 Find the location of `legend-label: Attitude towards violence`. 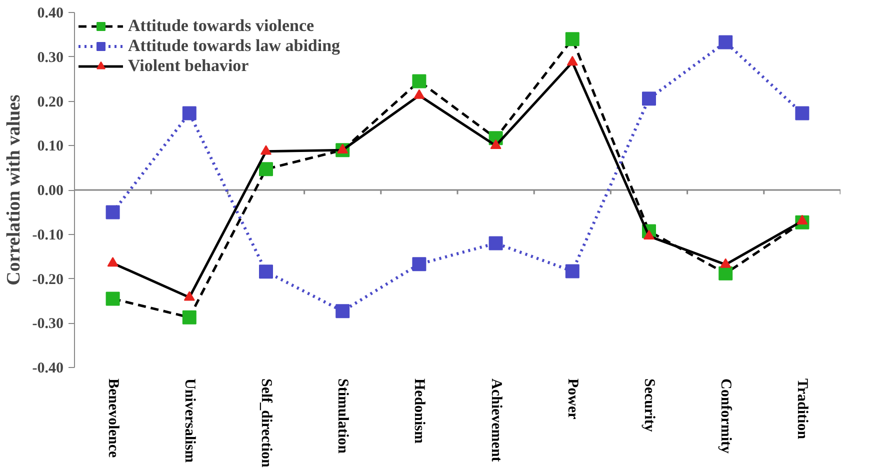

legend-label: Attitude towards violence is located at coordinates (221, 26).